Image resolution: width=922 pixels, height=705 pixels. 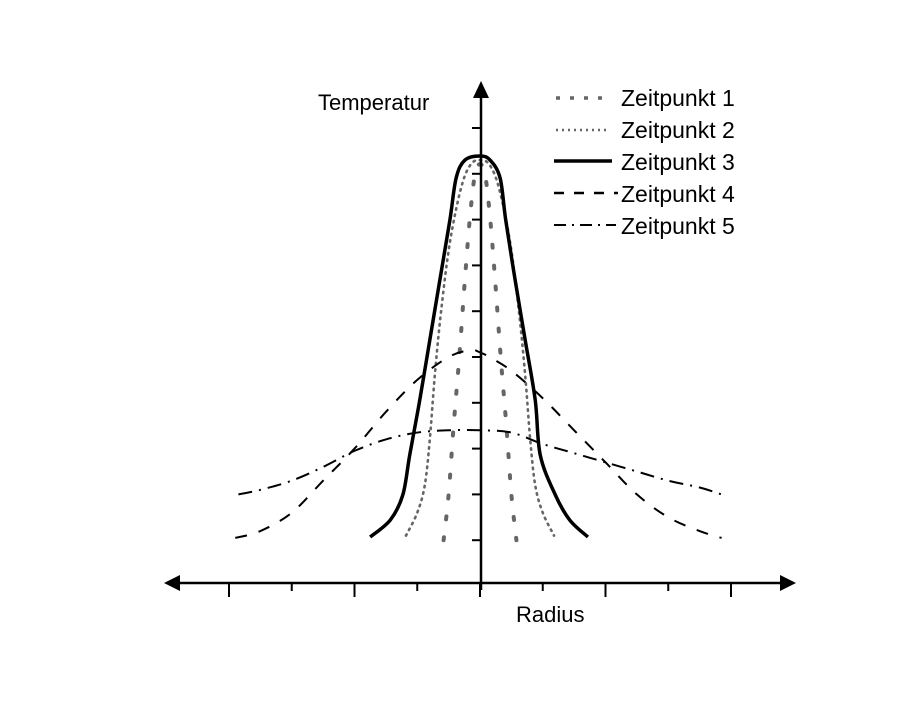 I want to click on svg-text: Zeitpunkt 4, so click(x=678, y=194).